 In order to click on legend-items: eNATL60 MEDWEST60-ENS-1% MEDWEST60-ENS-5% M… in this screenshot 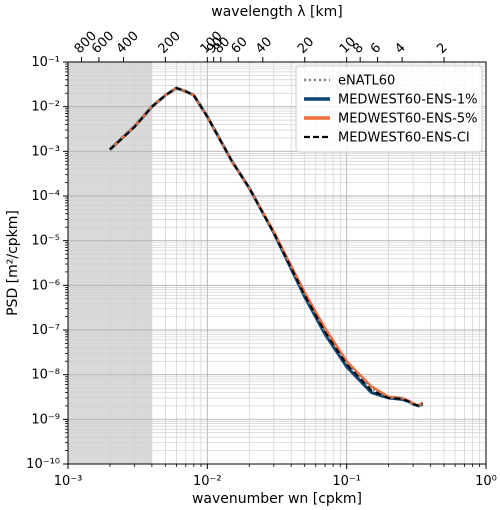, I will do `click(390, 110)`.